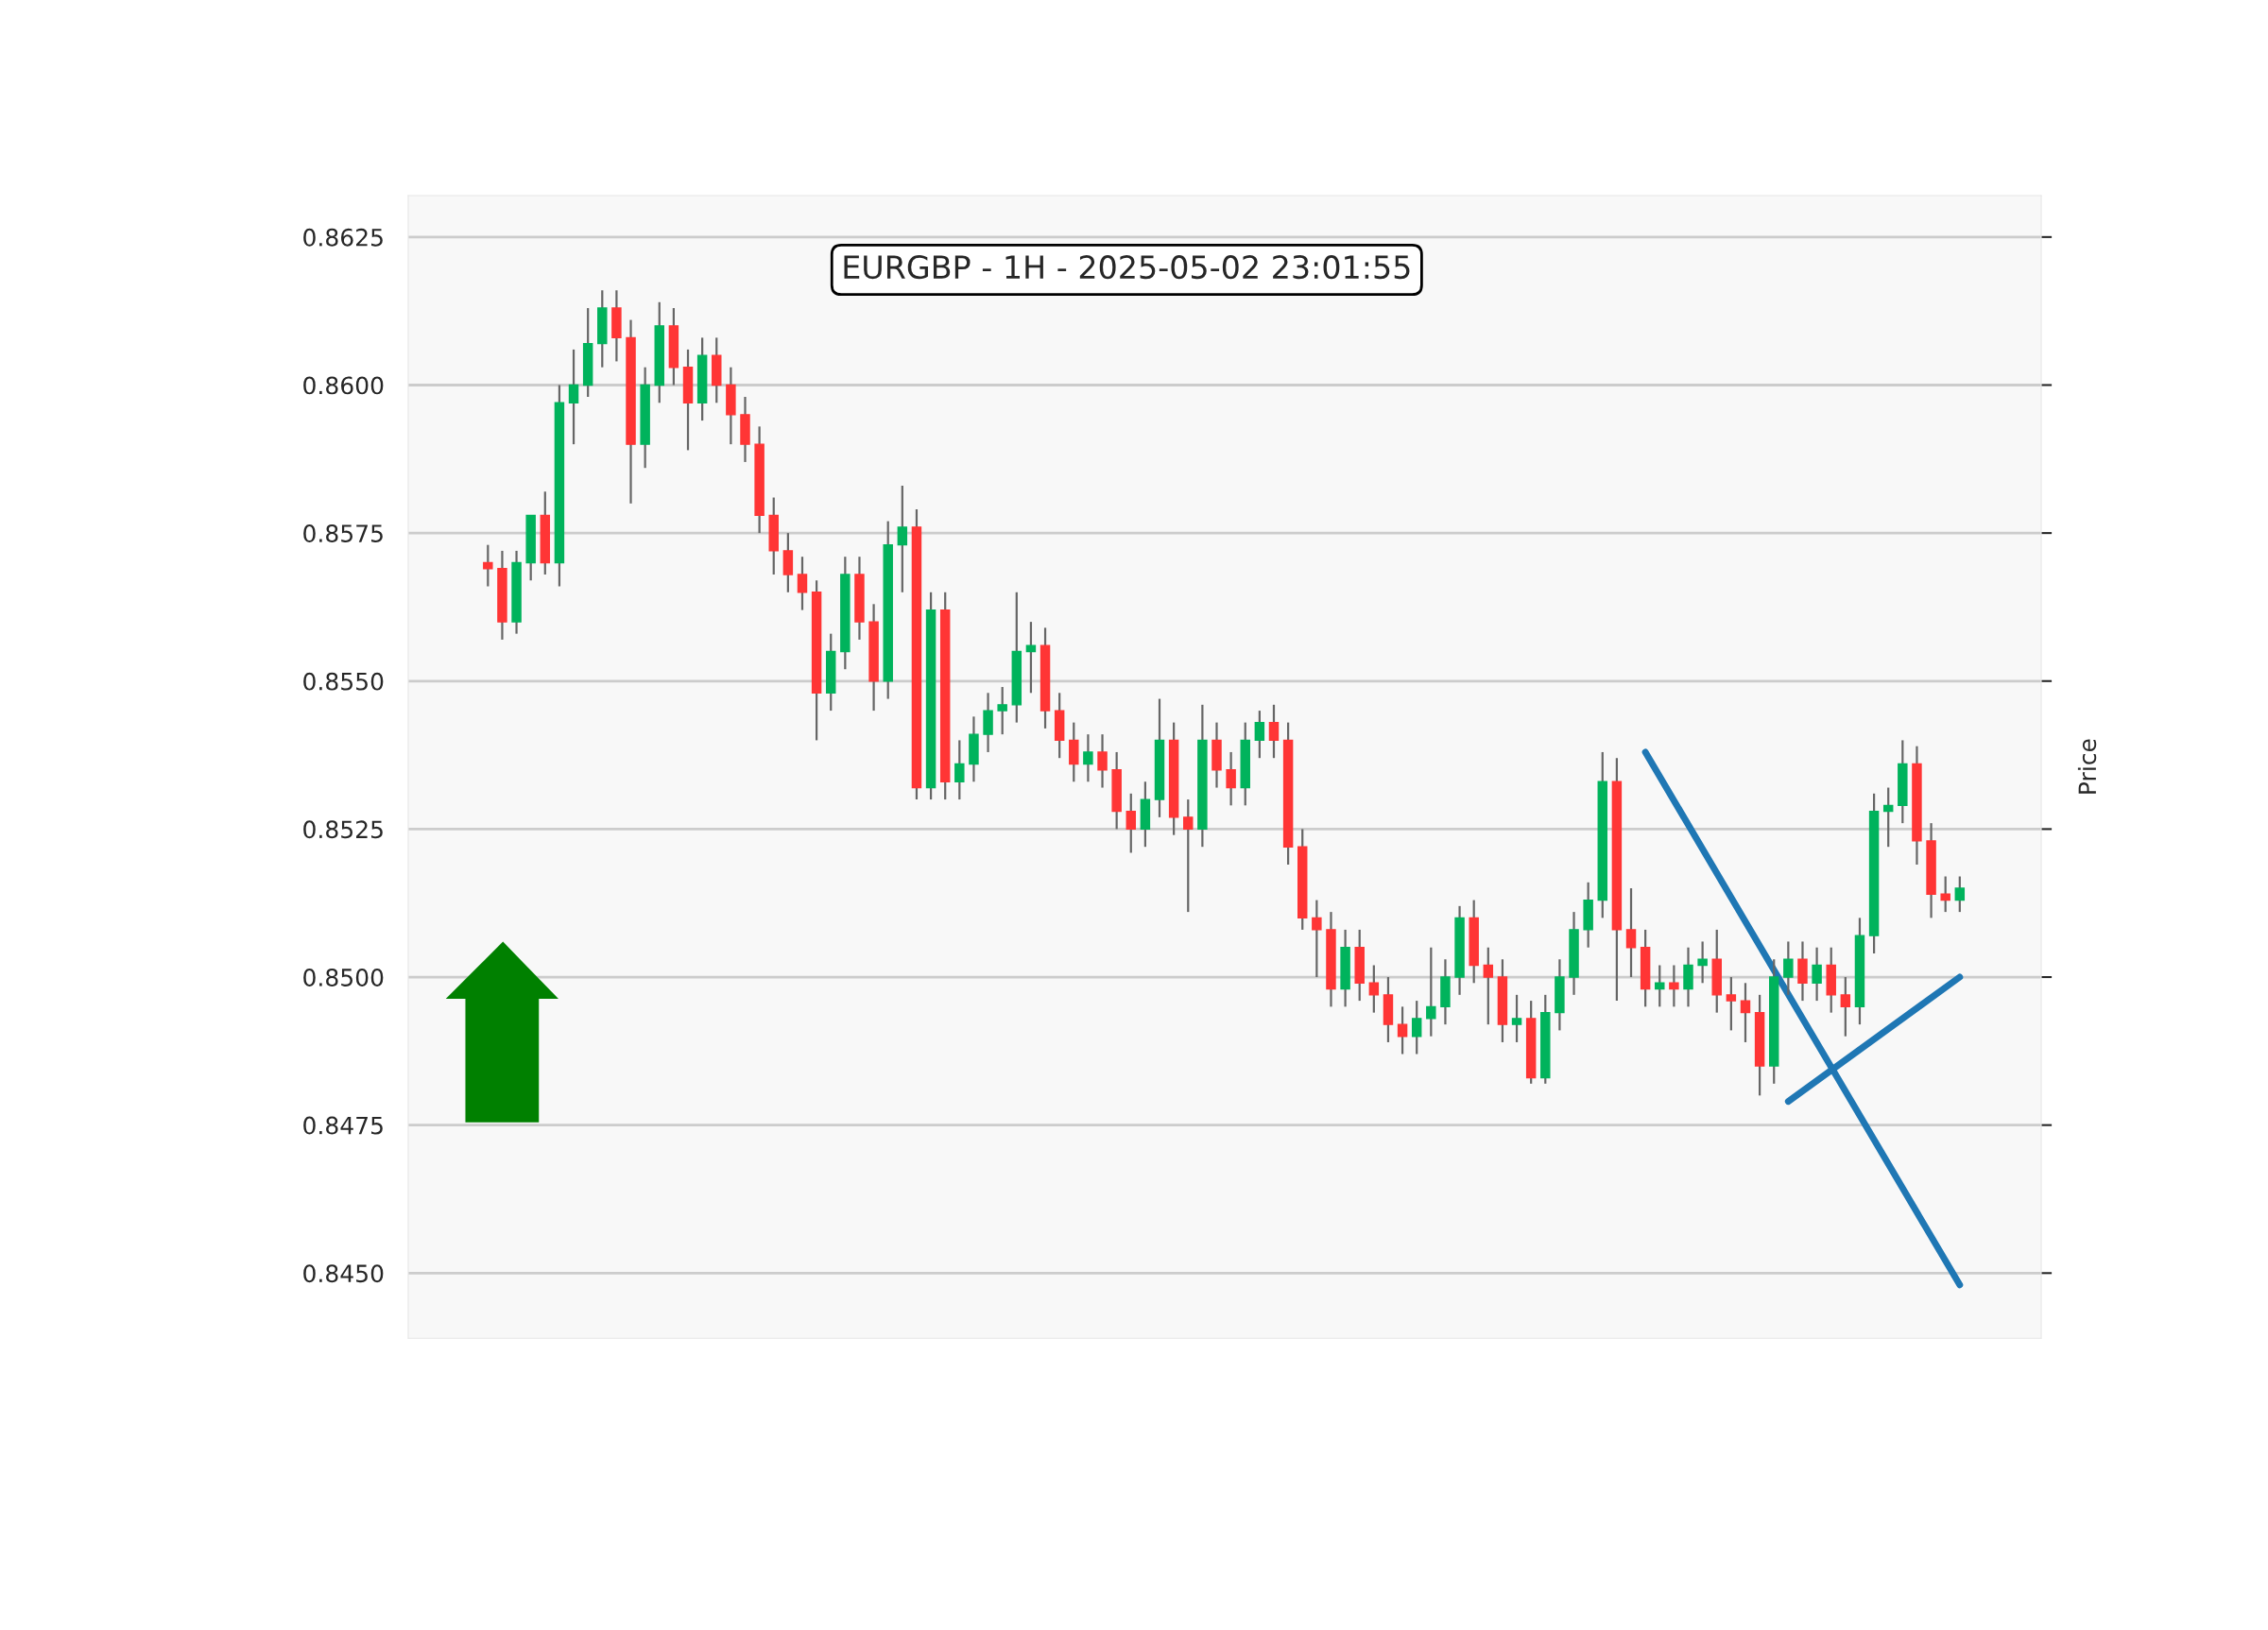 The height and width of the screenshot is (1630, 2268). Describe the element at coordinates (343, 1274) in the screenshot. I see `y-tick-label: 0.8450` at that location.